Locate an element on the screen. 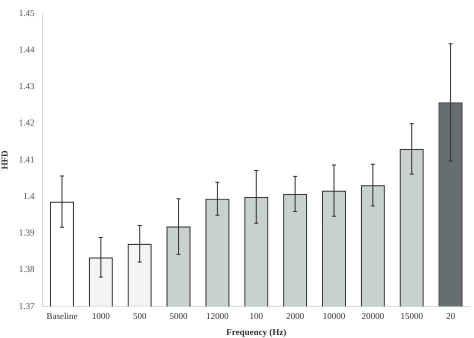 This screenshot has width=474, height=338. x-tick-label: 2000 is located at coordinates (295, 316).